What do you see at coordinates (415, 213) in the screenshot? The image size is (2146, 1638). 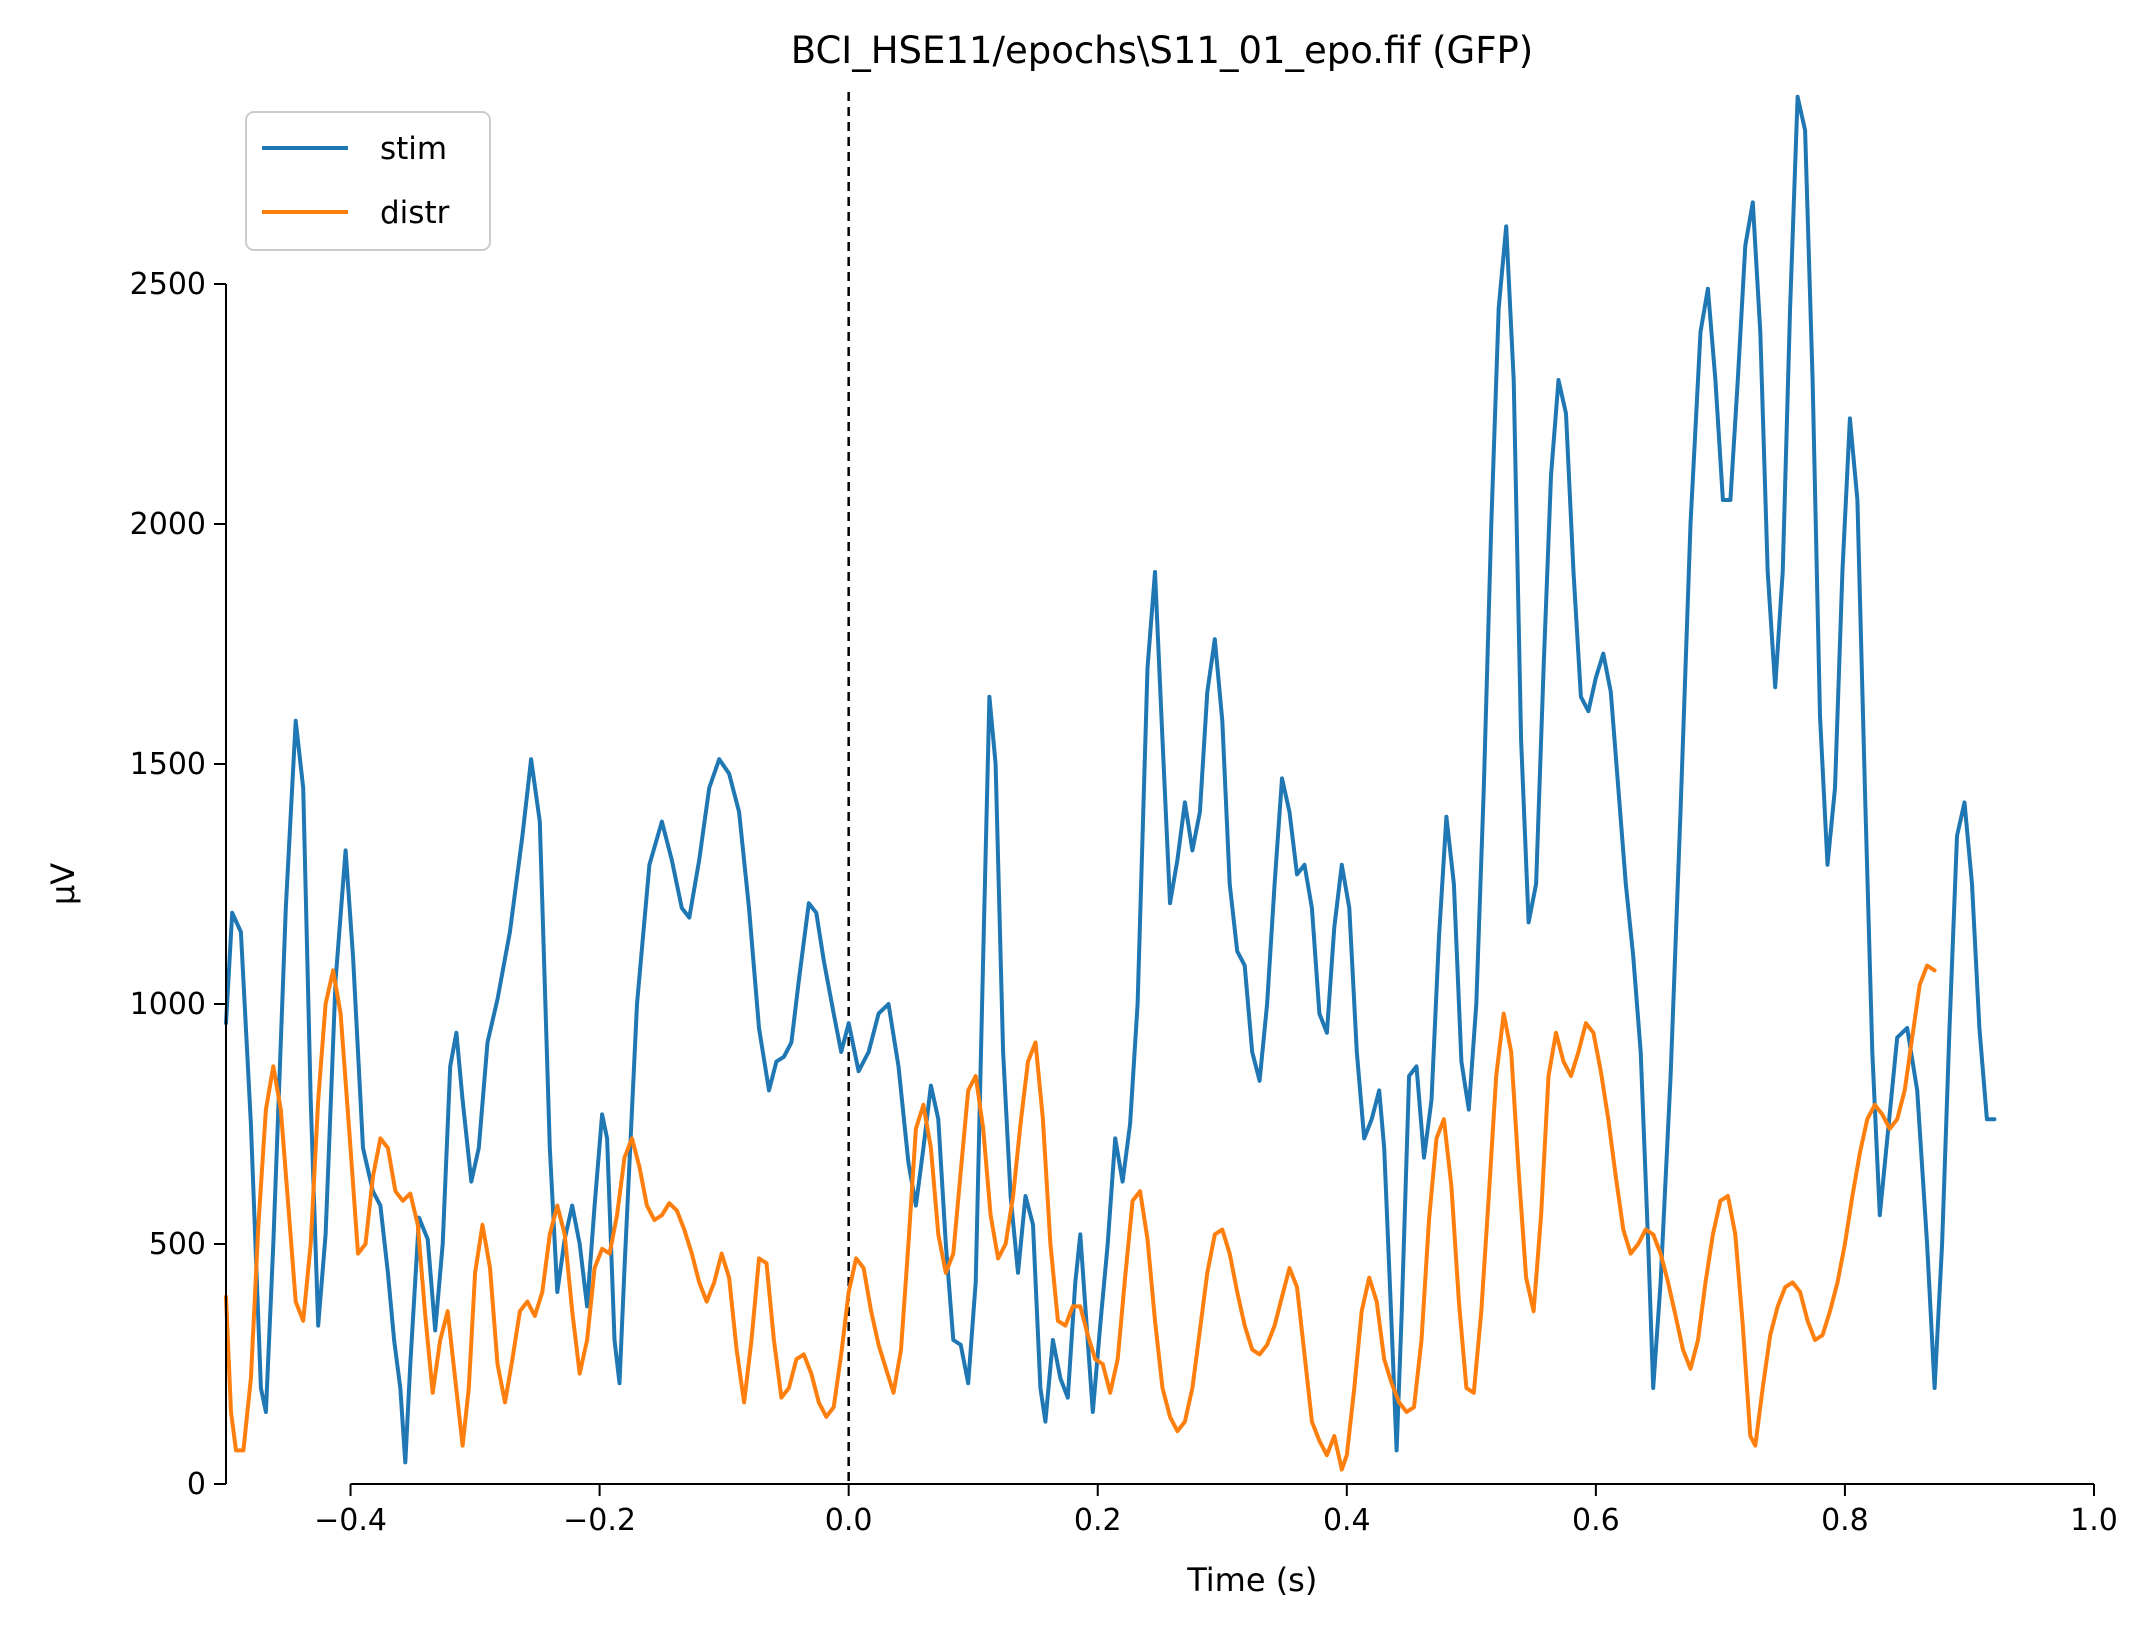 I see `legend-label-distr: distr` at bounding box center [415, 213].